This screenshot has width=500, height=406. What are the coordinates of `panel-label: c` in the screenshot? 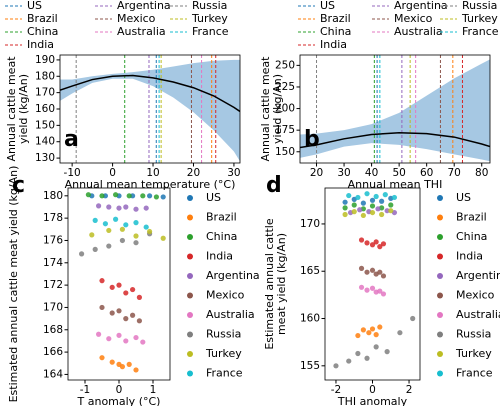 It's located at (18, 185).